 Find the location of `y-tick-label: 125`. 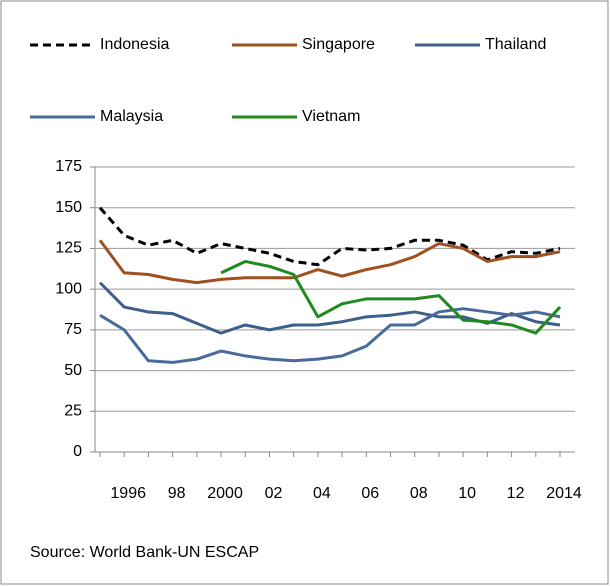

y-tick-label: 125 is located at coordinates (68, 248).